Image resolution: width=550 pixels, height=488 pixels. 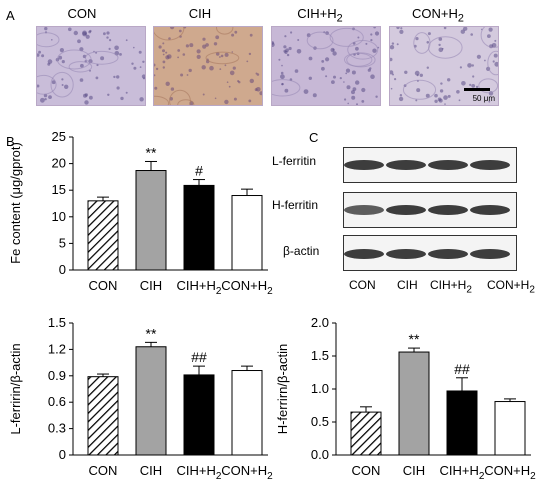 I want to click on scale-bar-label: 50 μm, so click(x=483, y=98).